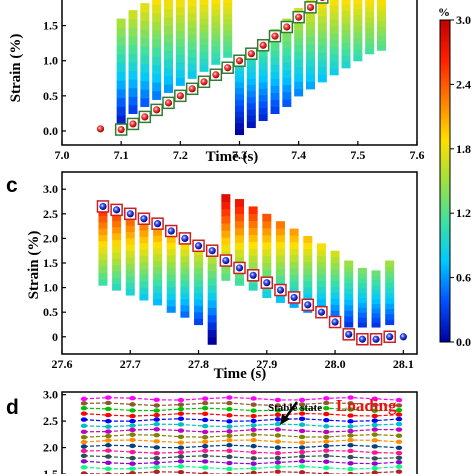 The height and width of the screenshot is (474, 474). Describe the element at coordinates (180, 155) in the screenshot. I see `x-tick-label: 7.2` at that location.